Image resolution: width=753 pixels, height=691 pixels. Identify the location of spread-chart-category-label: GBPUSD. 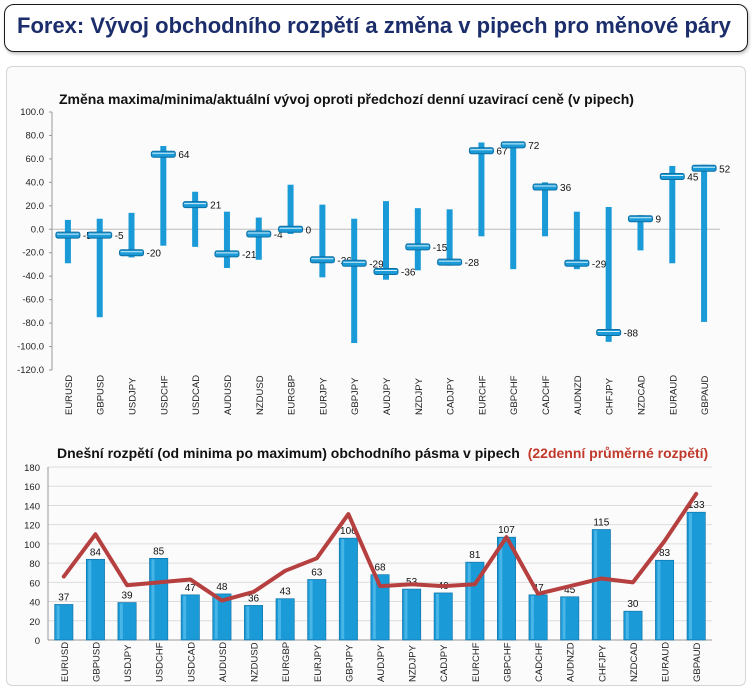
(96, 662).